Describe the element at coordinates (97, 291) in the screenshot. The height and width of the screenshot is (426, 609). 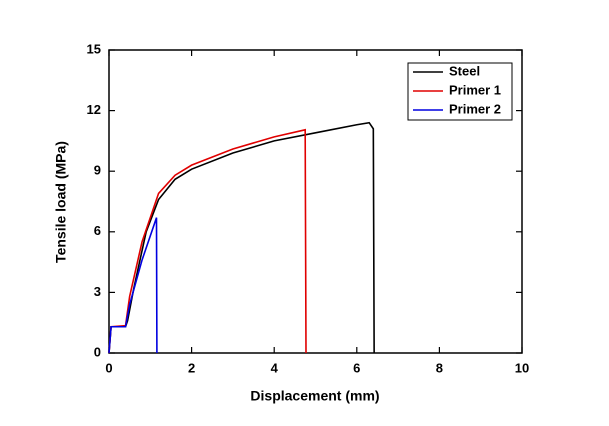
I see `y-tick-label: 3` at that location.